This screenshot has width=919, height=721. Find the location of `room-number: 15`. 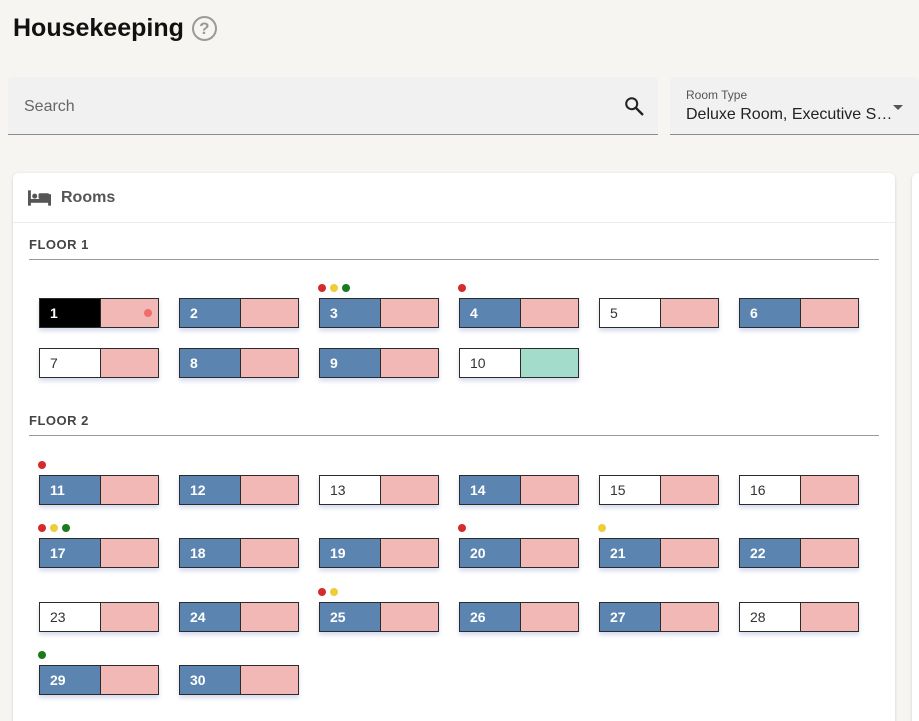

room-number: 15 is located at coordinates (630, 490).